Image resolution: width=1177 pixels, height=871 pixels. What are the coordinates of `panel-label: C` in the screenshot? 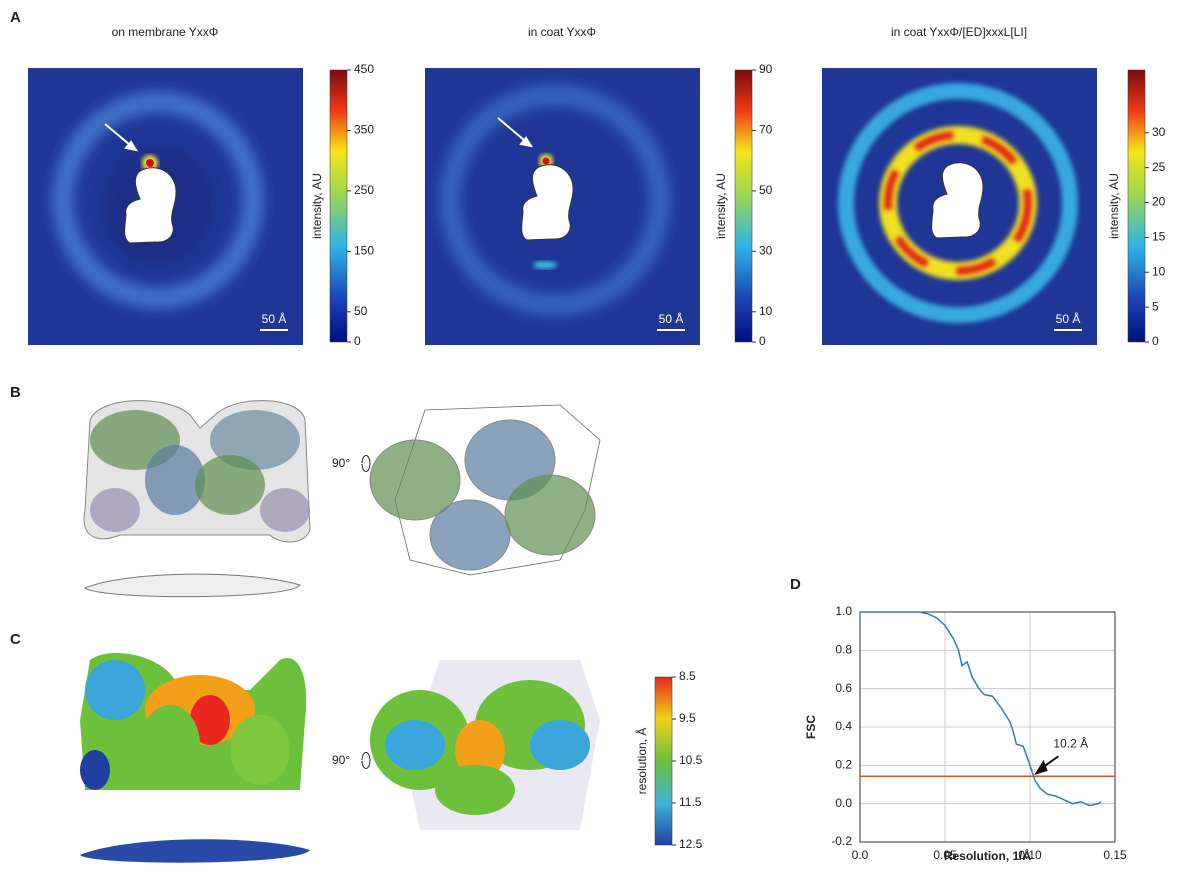 It's located at (15, 639).